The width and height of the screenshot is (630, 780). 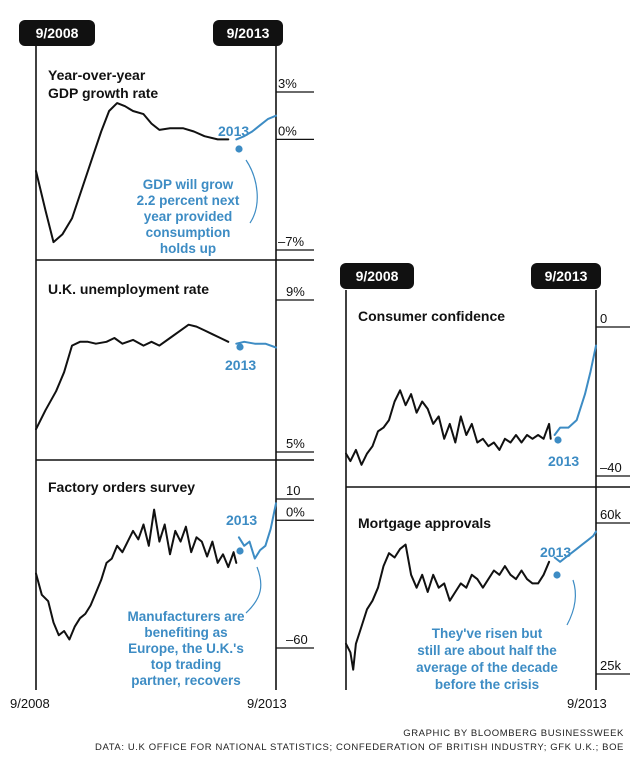 I want to click on mortgage-approvals-annotation-line-2: average of the decade, so click(x=487, y=667).